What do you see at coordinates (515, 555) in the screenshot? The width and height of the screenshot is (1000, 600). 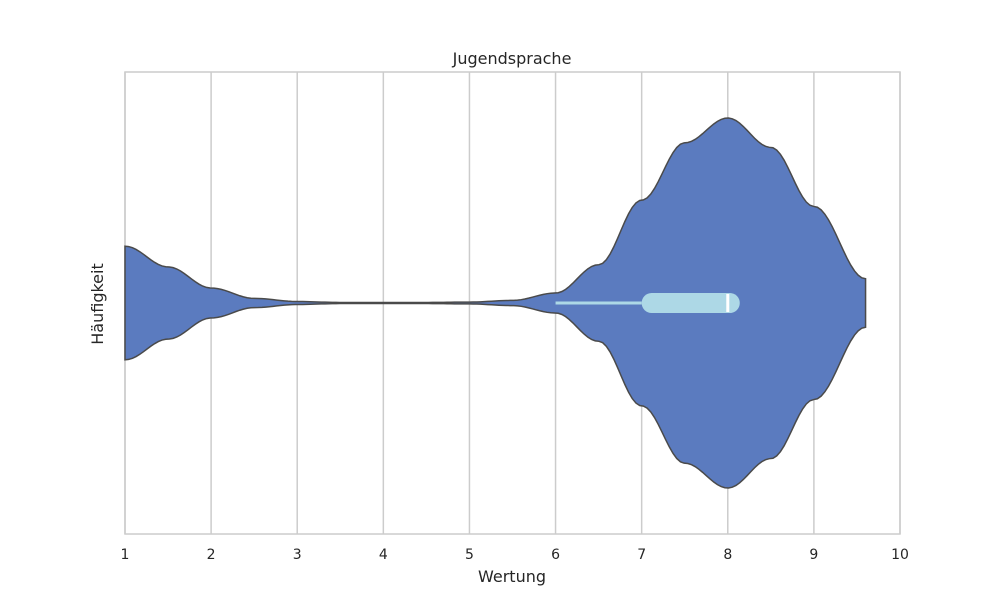 I see `x-tick-labels: 1 2 3 4 5 6 7 8 9 10` at bounding box center [515, 555].